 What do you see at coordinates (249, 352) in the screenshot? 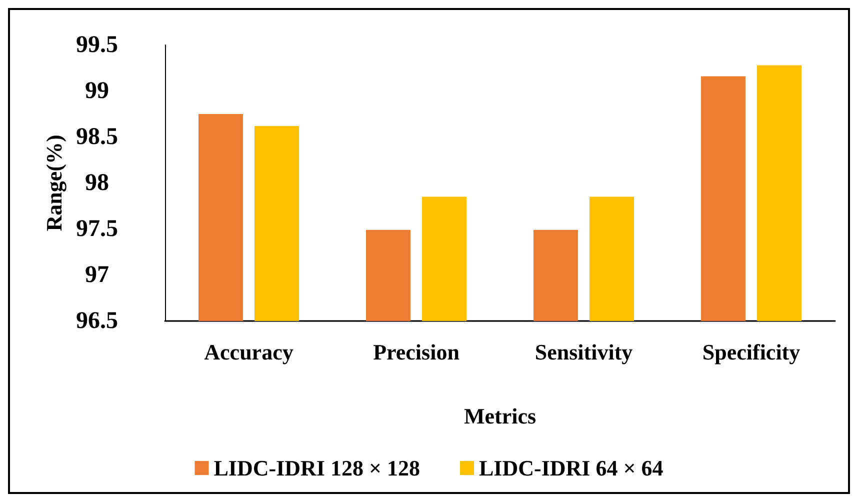
I see `x-tick-label: Accuracy` at bounding box center [249, 352].